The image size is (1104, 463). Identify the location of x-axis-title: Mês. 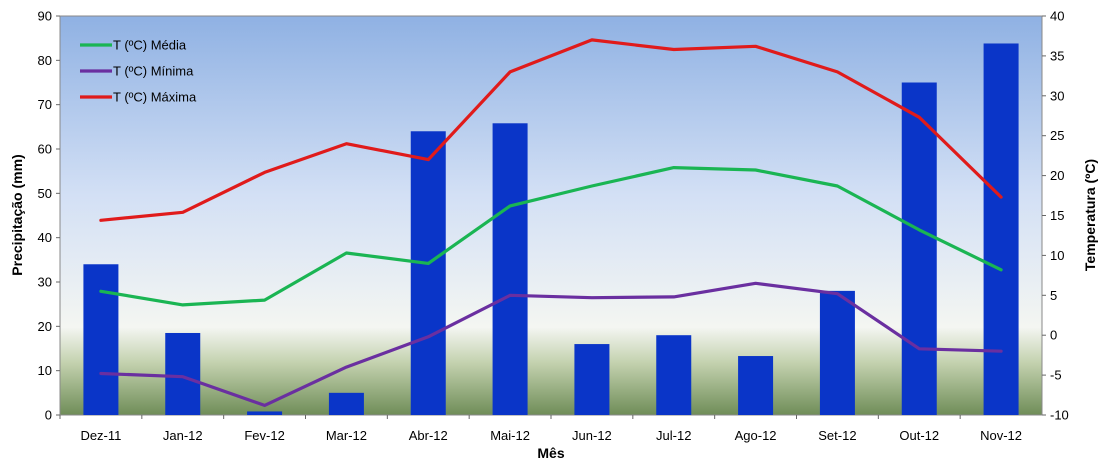
(550, 453).